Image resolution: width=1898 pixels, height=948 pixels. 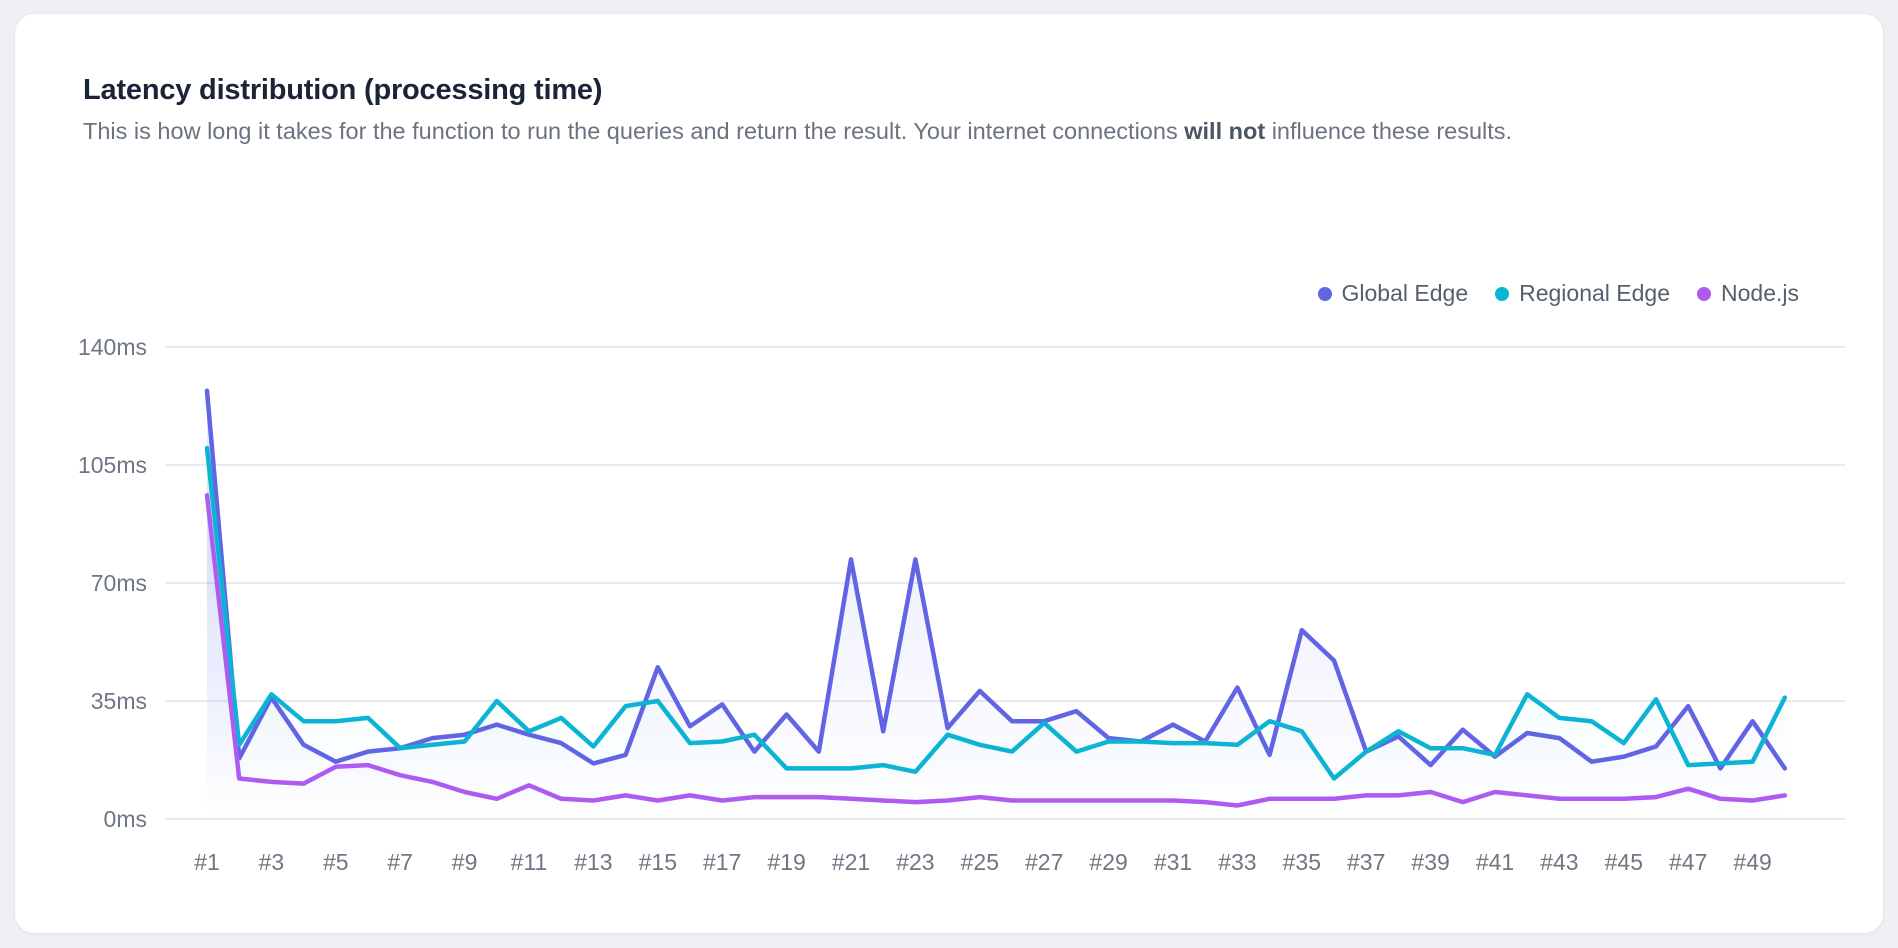 I want to click on x-tick-label: #27, so click(x=1044, y=862).